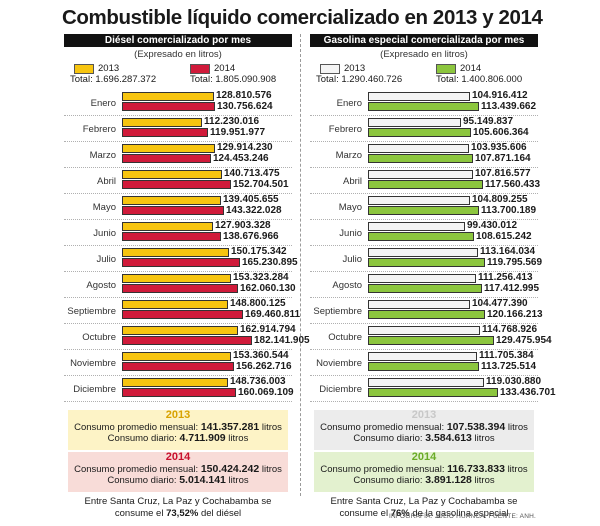  What do you see at coordinates (424, 415) in the screenshot?
I see `gasoline-summary-2013-year: 2013` at bounding box center [424, 415].